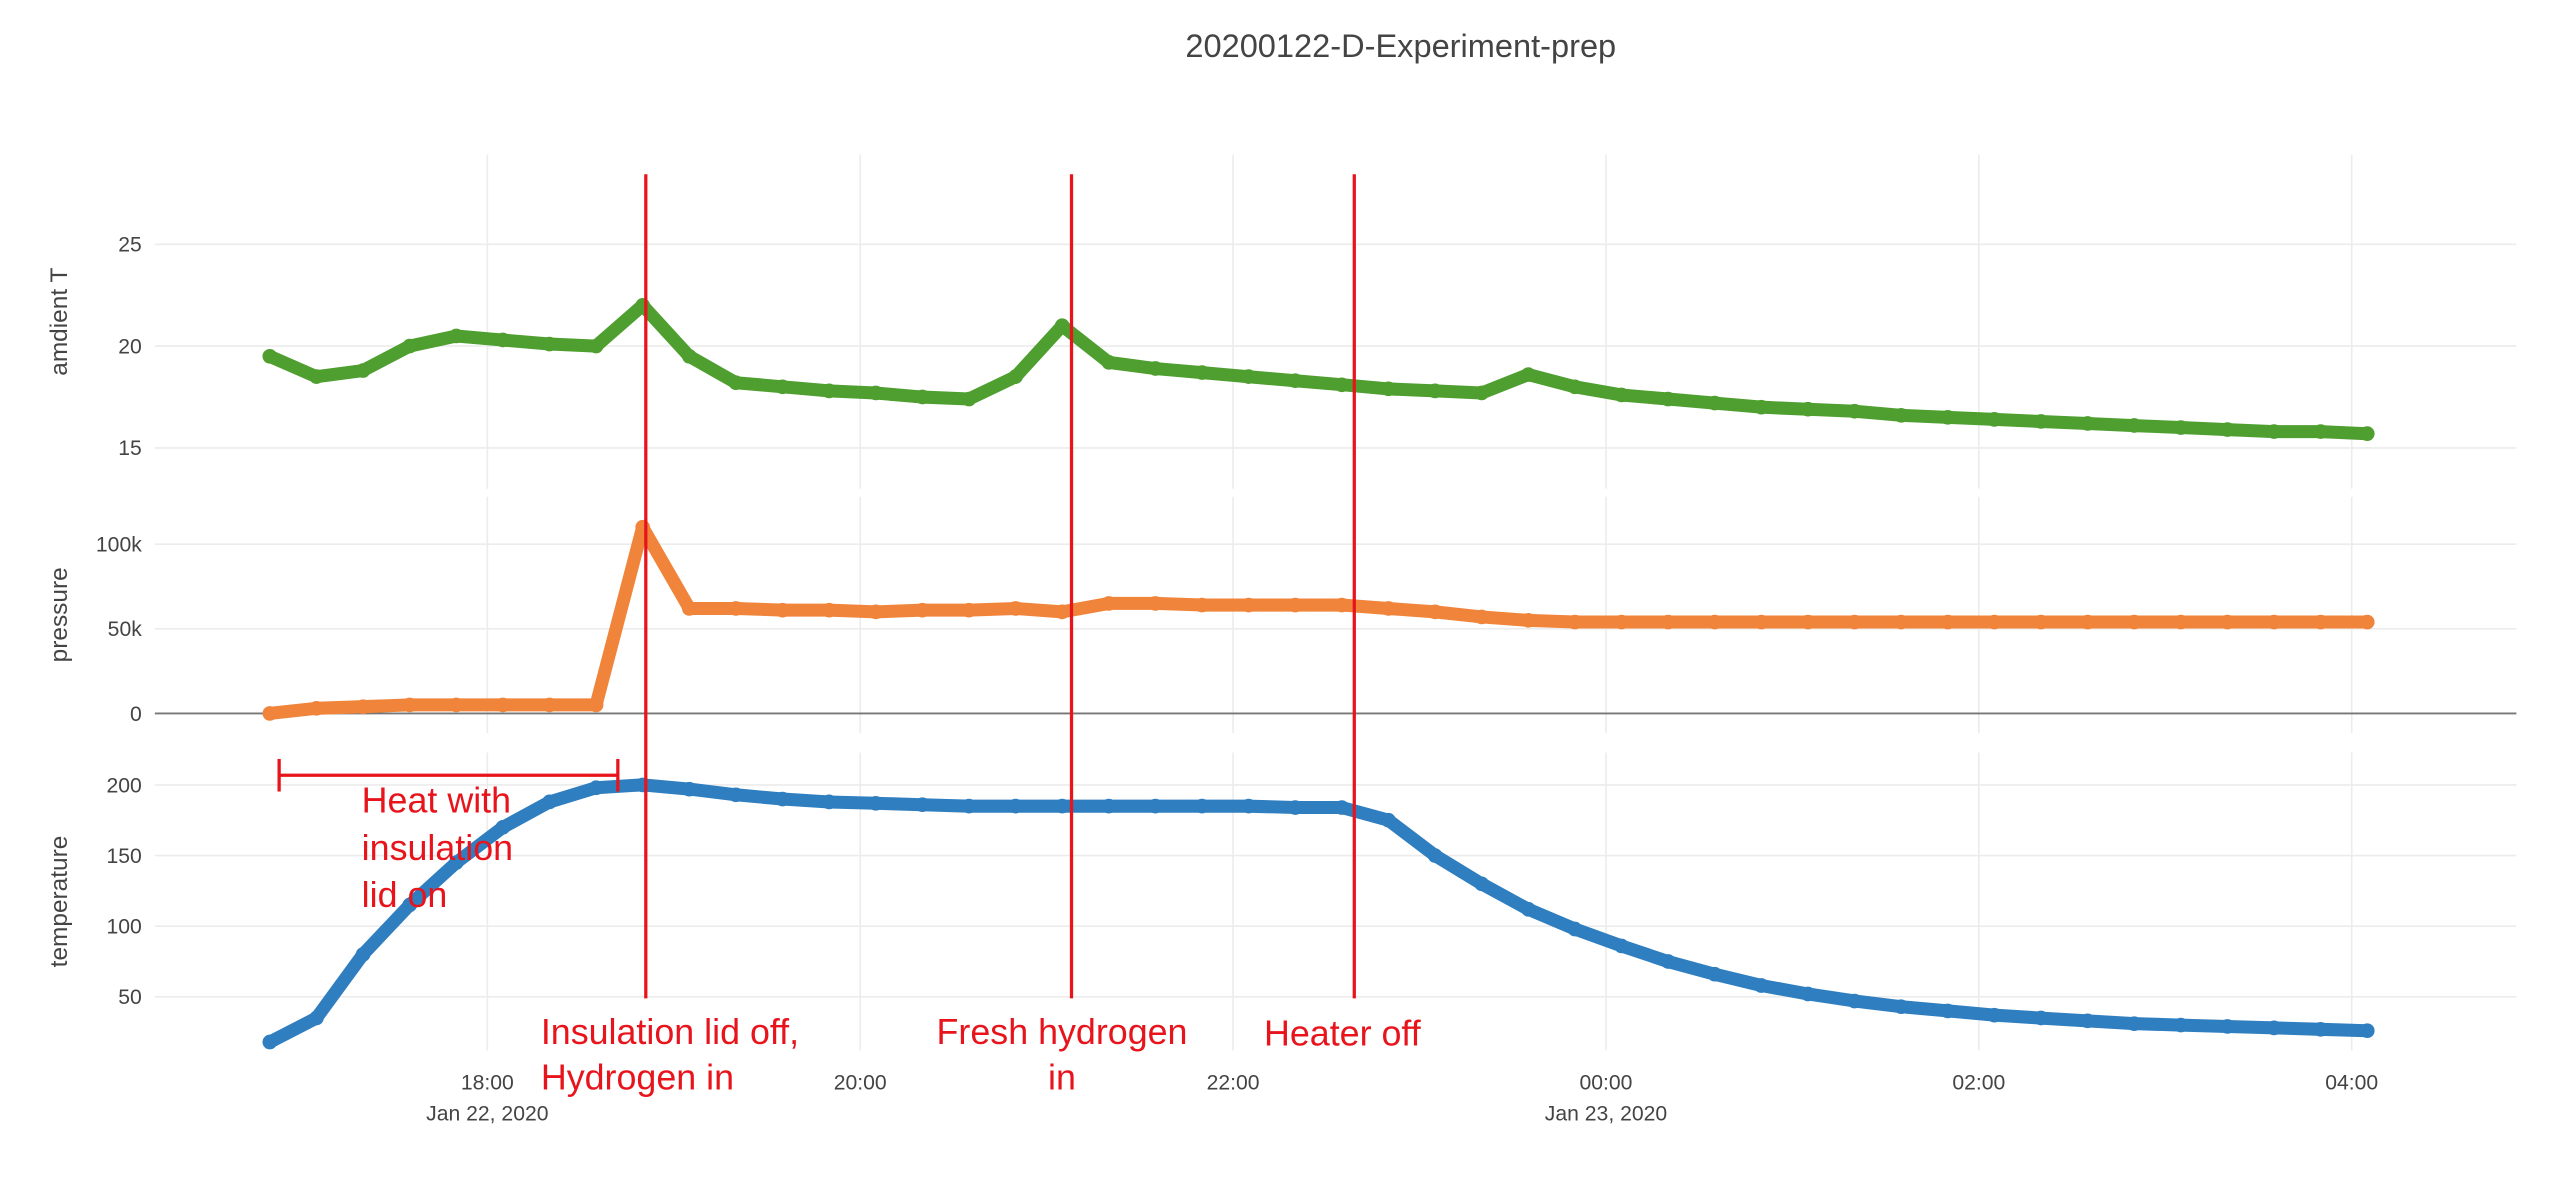 Image resolution: width=2554 pixels, height=1193 pixels. Describe the element at coordinates (130, 245) in the screenshot. I see `y-tick-label: 25` at that location.